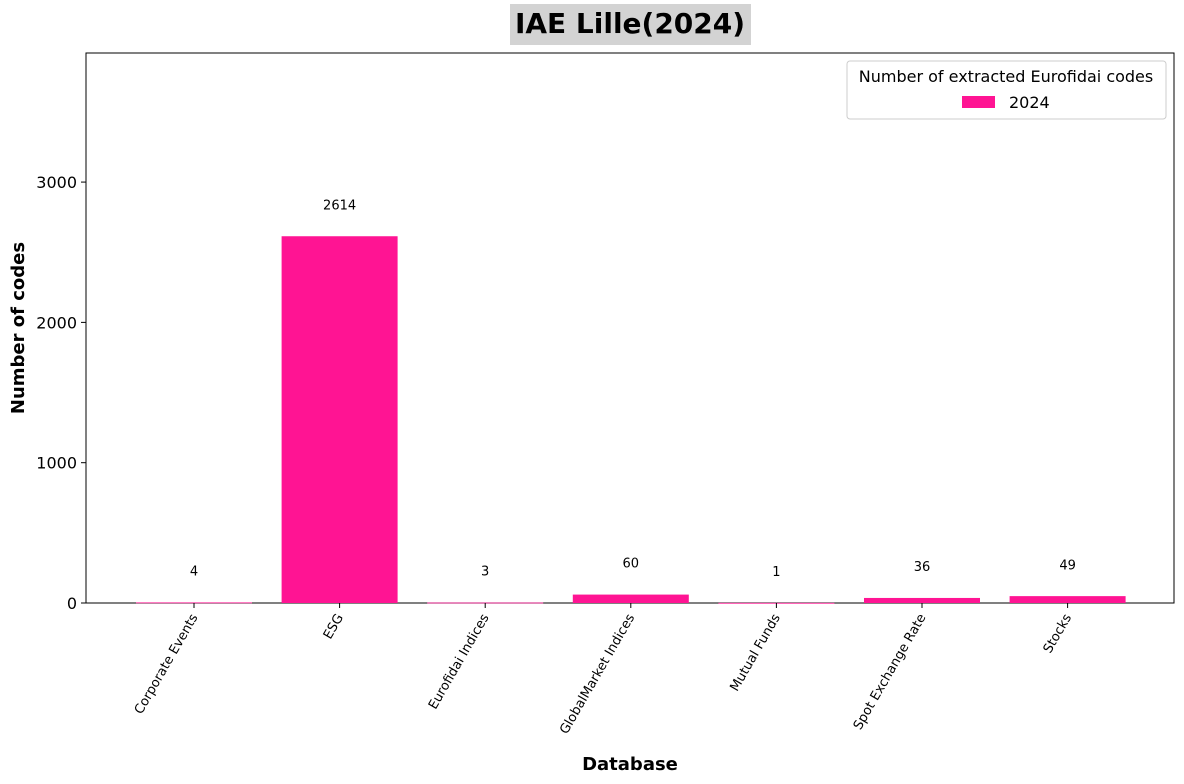  I want to click on data-label: 2614, so click(339, 205).